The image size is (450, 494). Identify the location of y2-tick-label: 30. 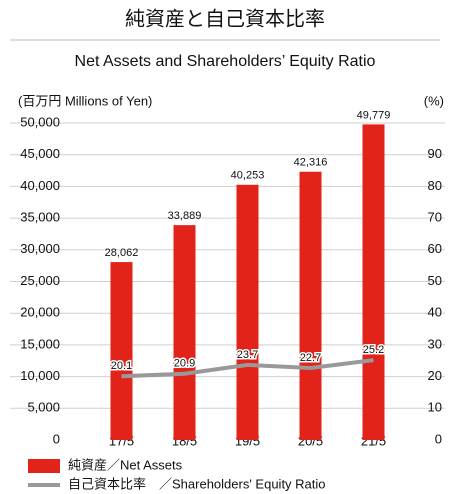
(435, 343).